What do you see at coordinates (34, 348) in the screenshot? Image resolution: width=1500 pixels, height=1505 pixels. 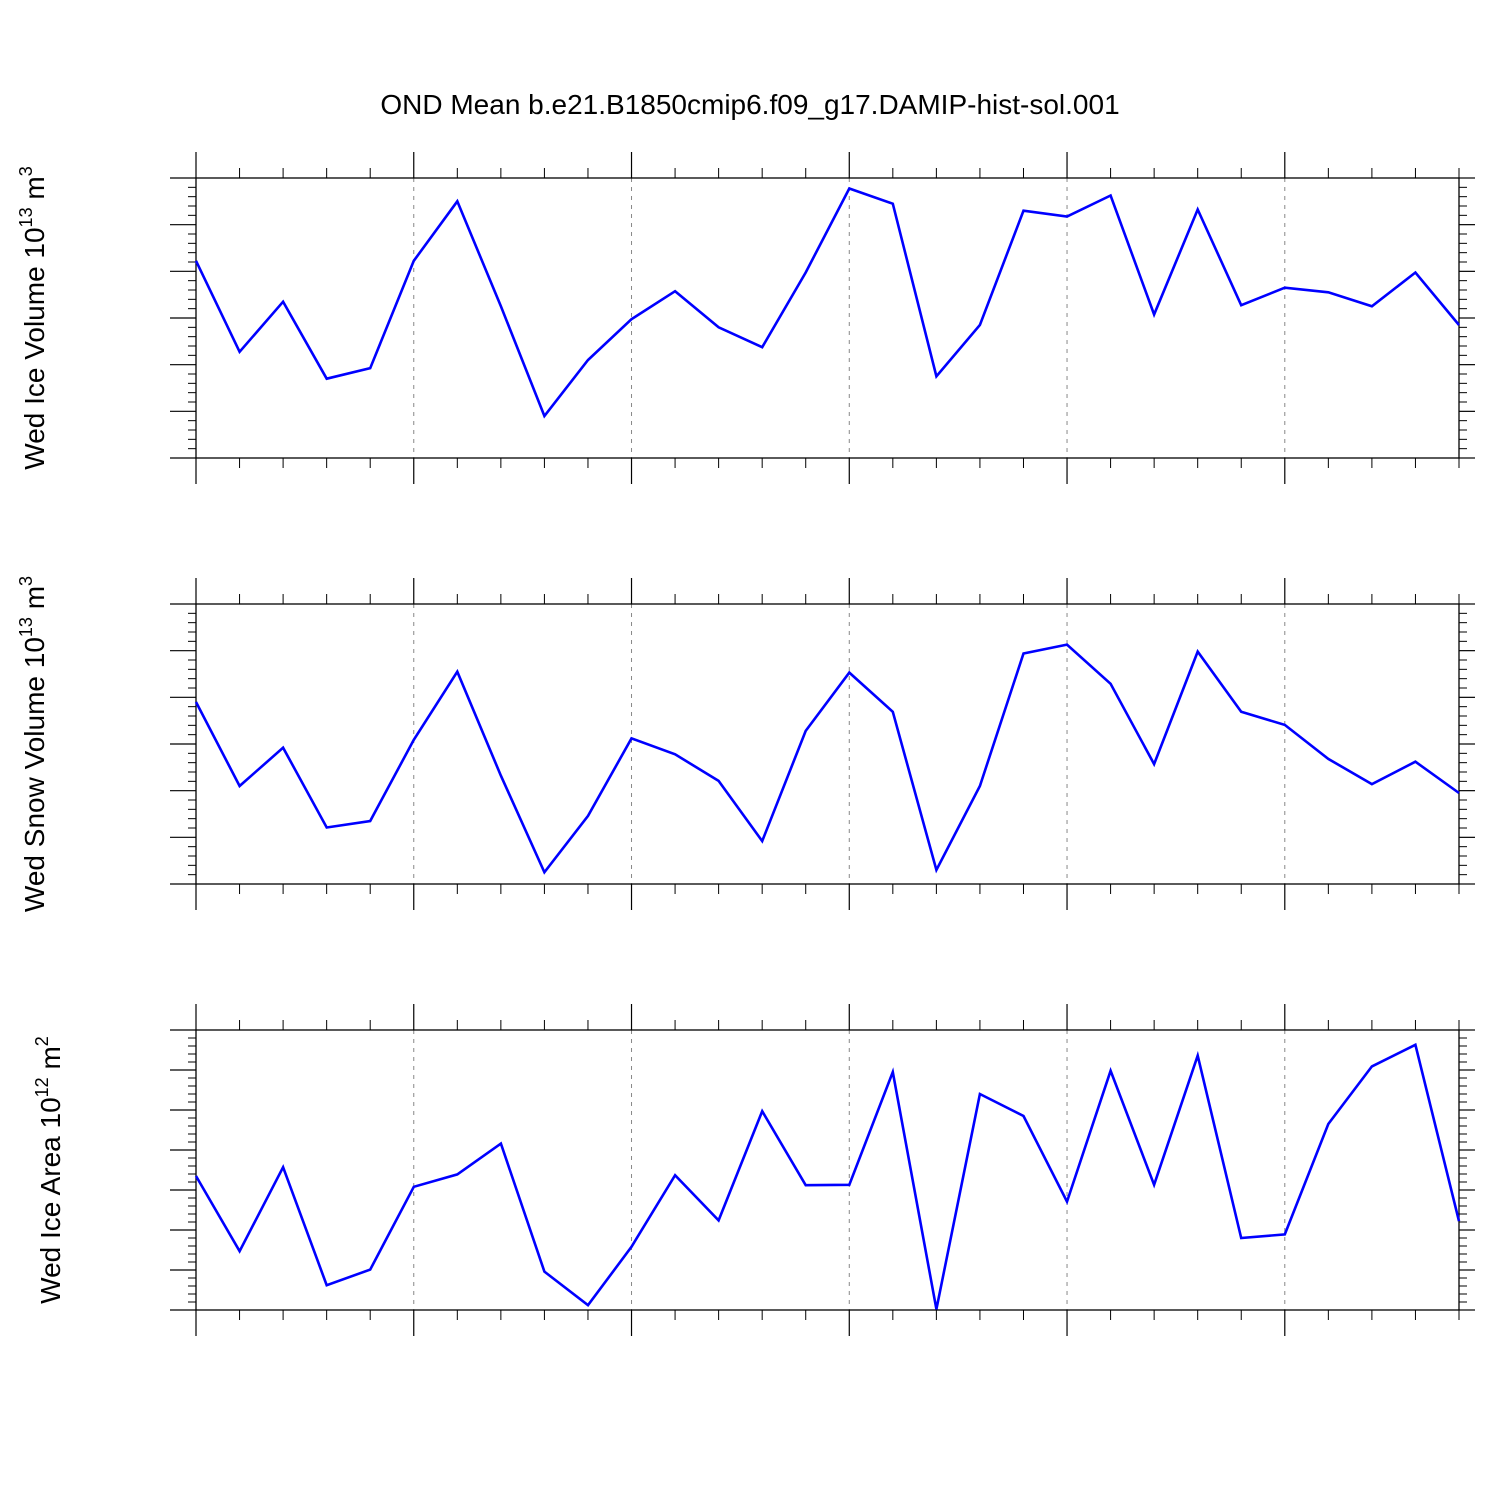 I see `y-axis-label-text: Wed Ice Volume 10` at bounding box center [34, 348].